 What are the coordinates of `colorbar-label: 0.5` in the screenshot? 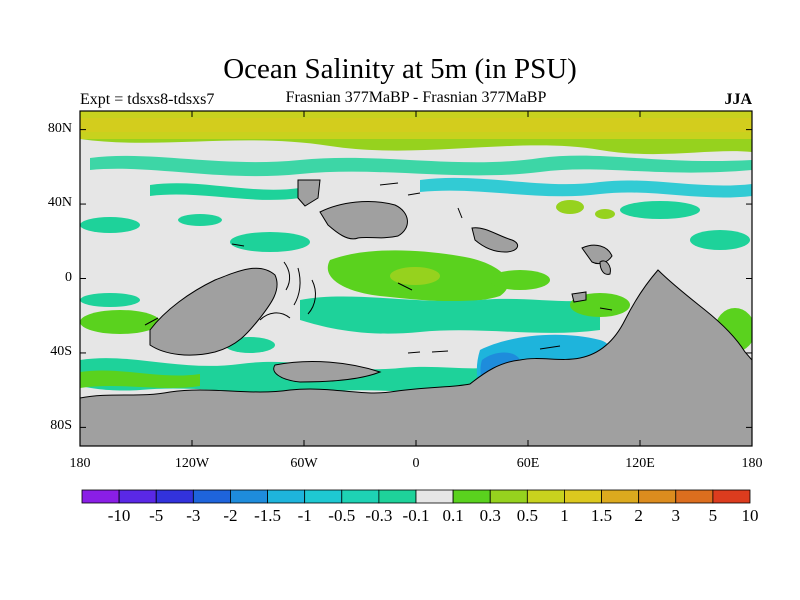 It's located at (527, 515).